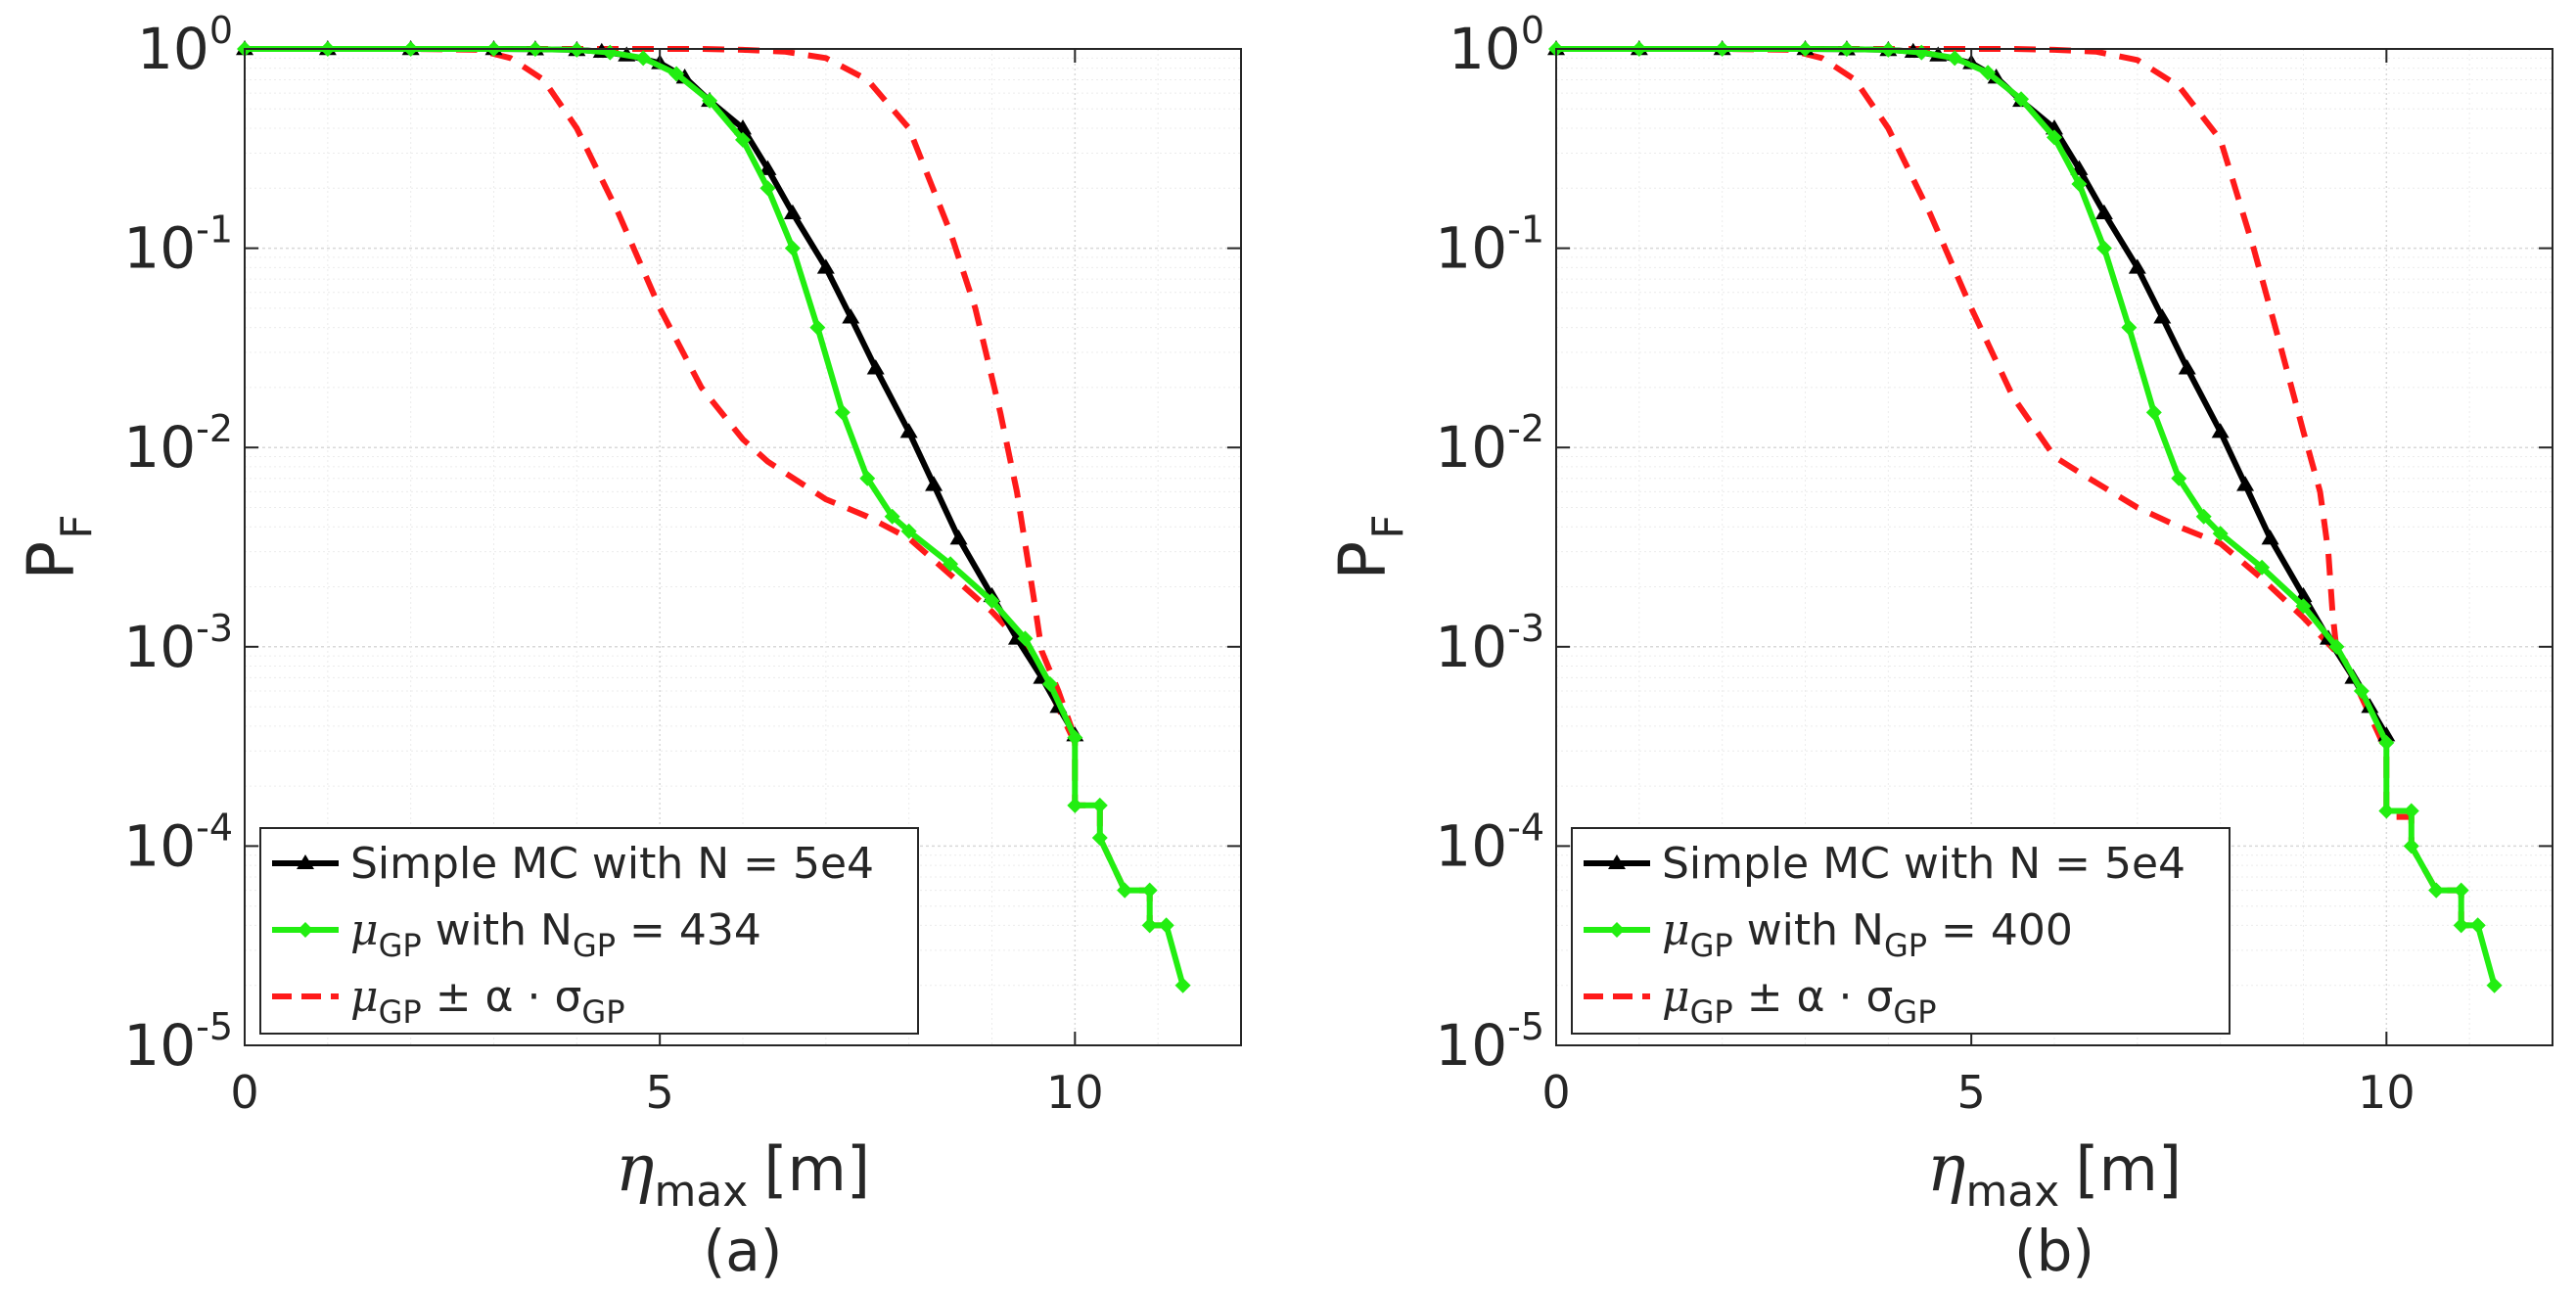  Describe the element at coordinates (52, 560) in the screenshot. I see `y-label-main: P` at that location.